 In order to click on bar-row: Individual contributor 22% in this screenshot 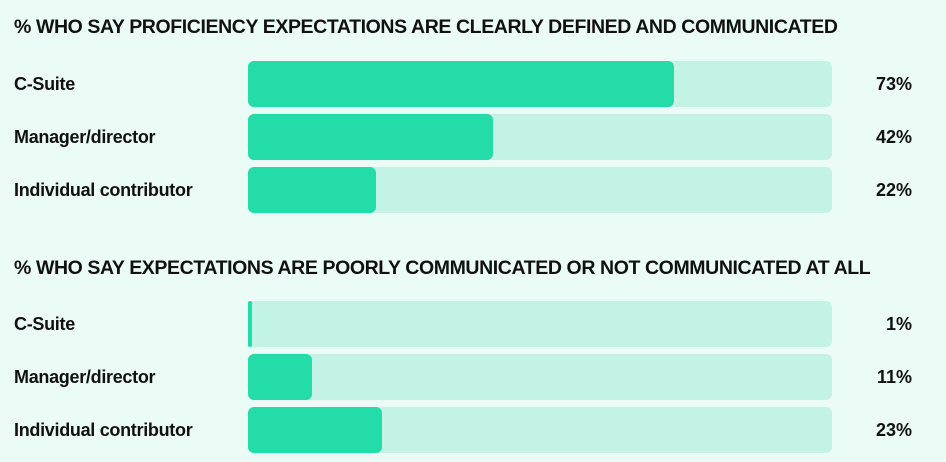, I will do `click(473, 190)`.